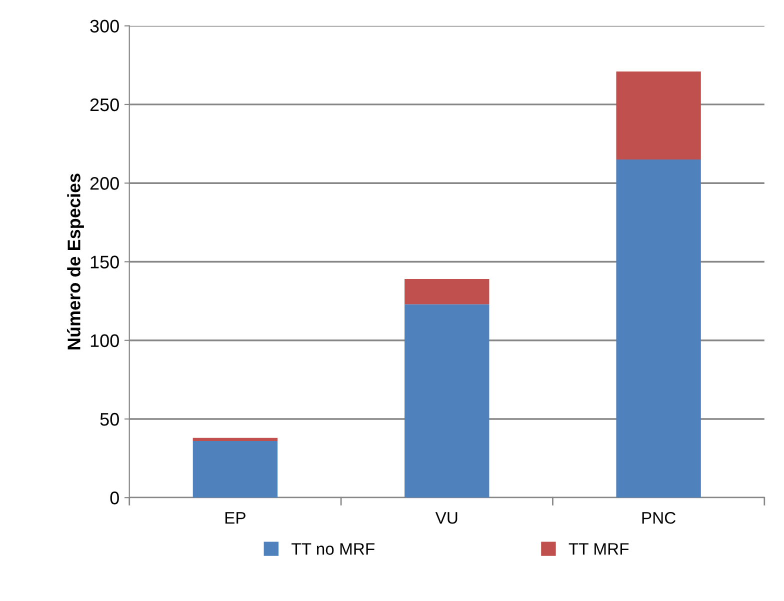 The image size is (784, 601). What do you see at coordinates (109, 419) in the screenshot?
I see `y-tick-label: 50` at bounding box center [109, 419].